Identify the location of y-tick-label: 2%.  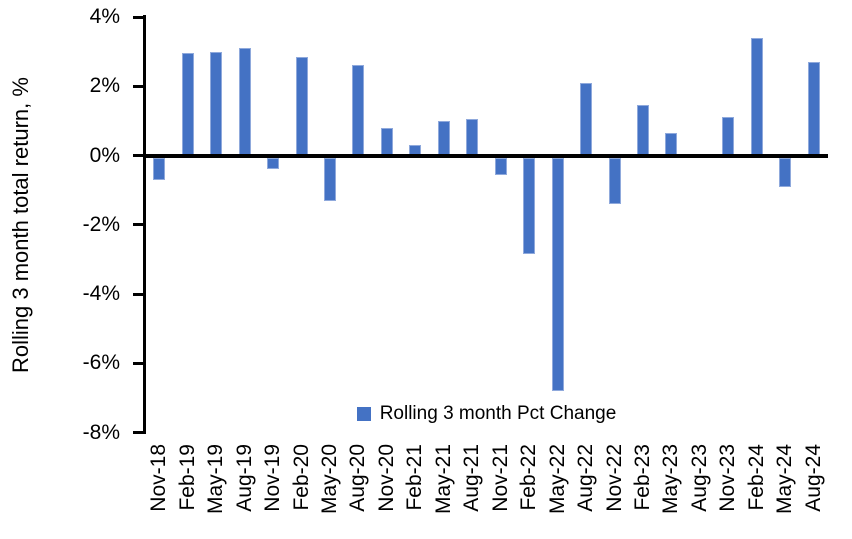
(104, 86).